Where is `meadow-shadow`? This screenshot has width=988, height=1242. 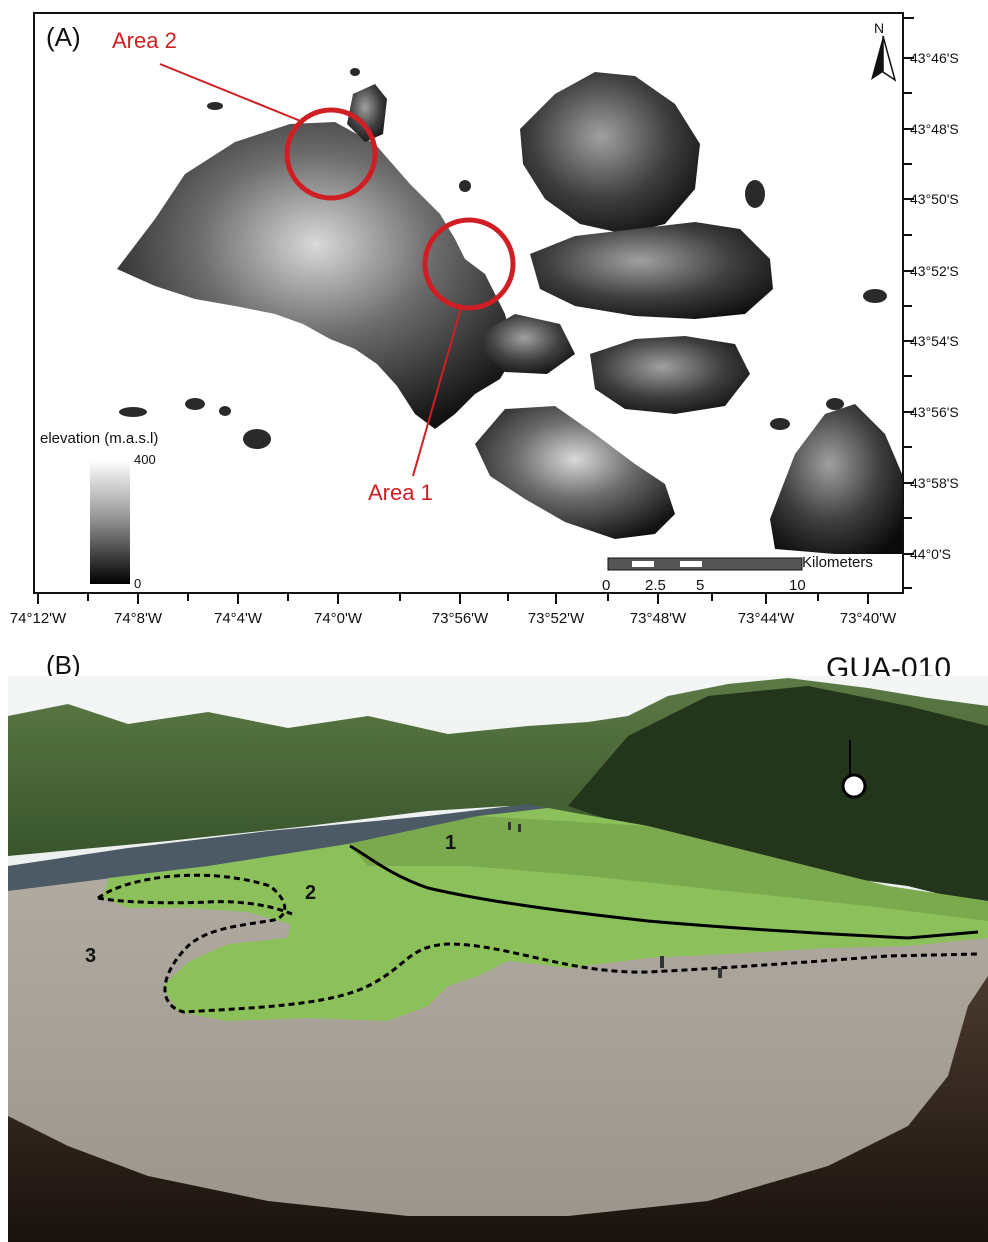 meadow-shadow is located at coordinates (668, 868).